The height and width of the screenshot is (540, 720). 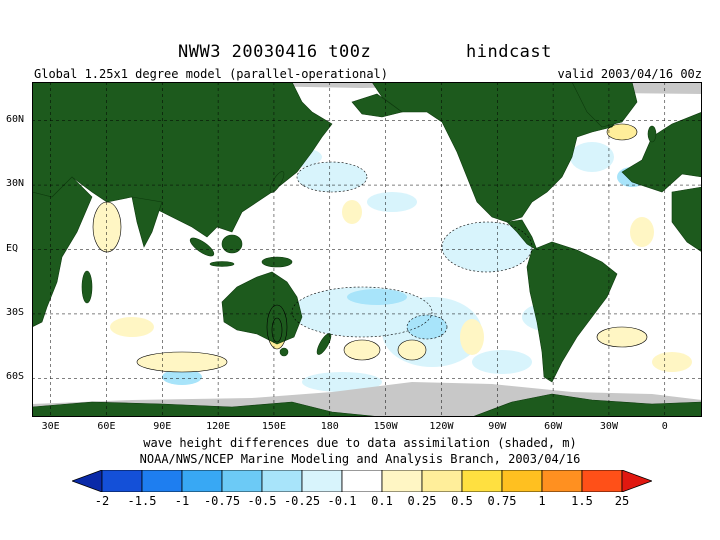 I want to click on latitude-label: EQ, so click(x=12, y=248).